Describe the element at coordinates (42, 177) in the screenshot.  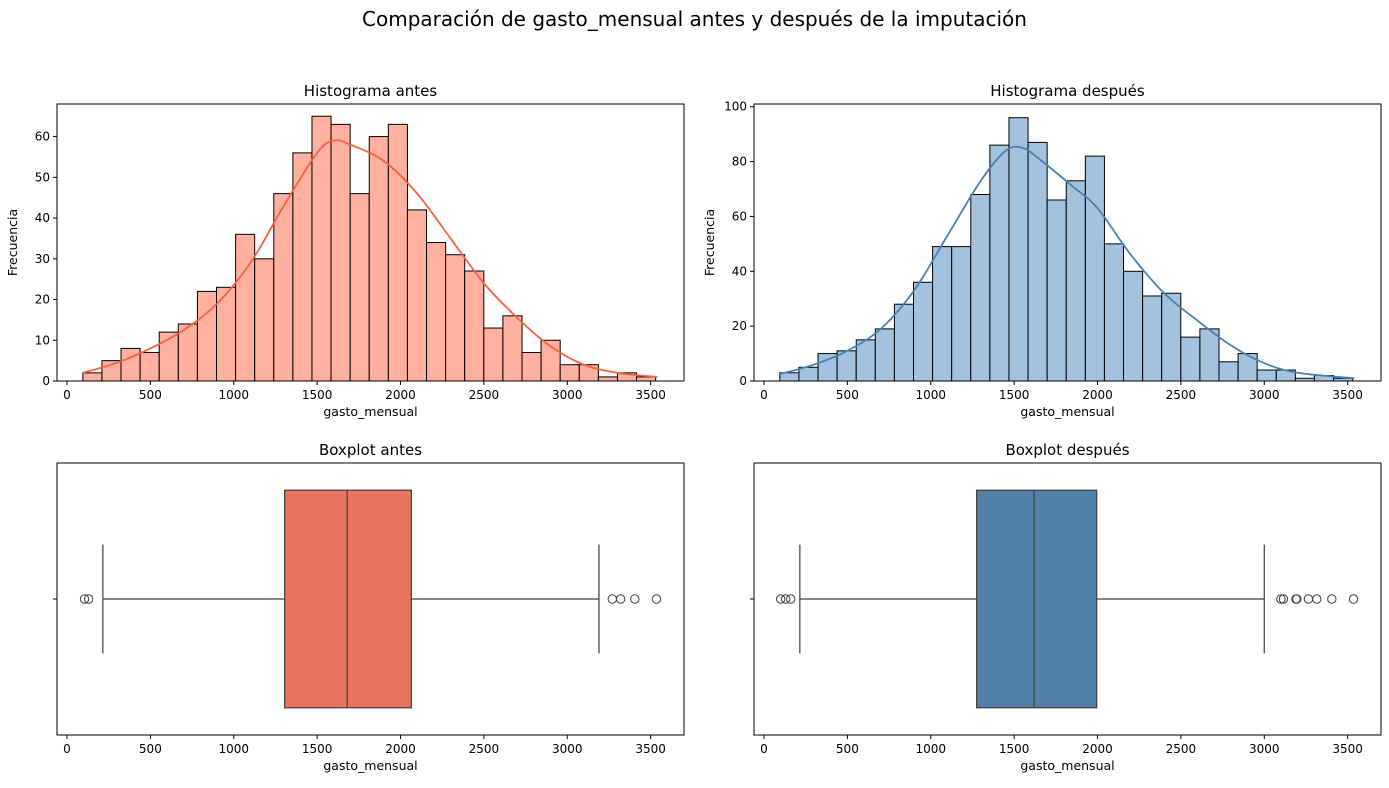
I see `y-tick-label: 50` at that location.